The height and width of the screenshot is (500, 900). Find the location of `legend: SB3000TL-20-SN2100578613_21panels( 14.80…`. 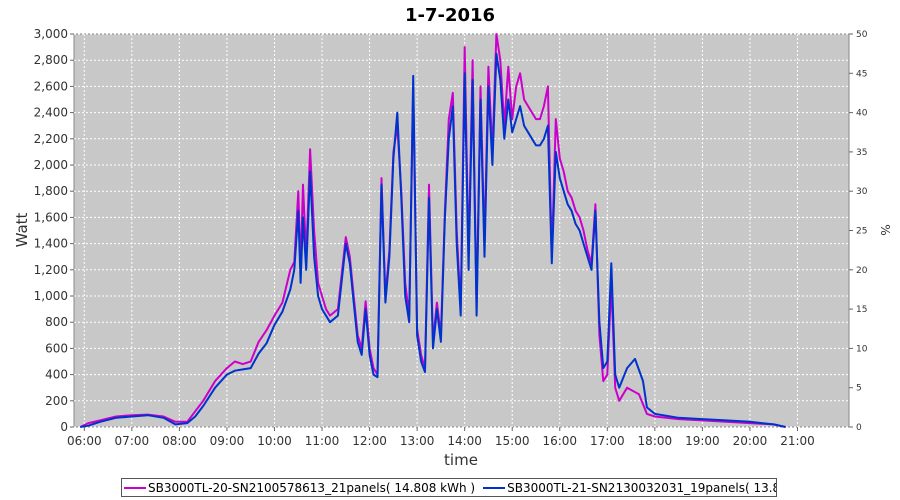

legend: SB3000TL-20-SN2100578613_21panels( 14.80… is located at coordinates (449, 487).